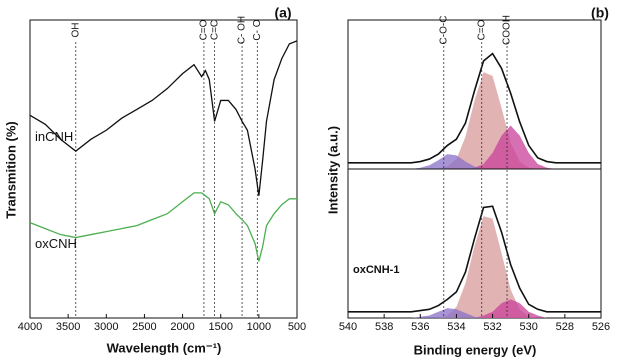 This screenshot has width=618, height=363. Describe the element at coordinates (214, 30) in the screenshot. I see `annotation-label: C=C` at that location.